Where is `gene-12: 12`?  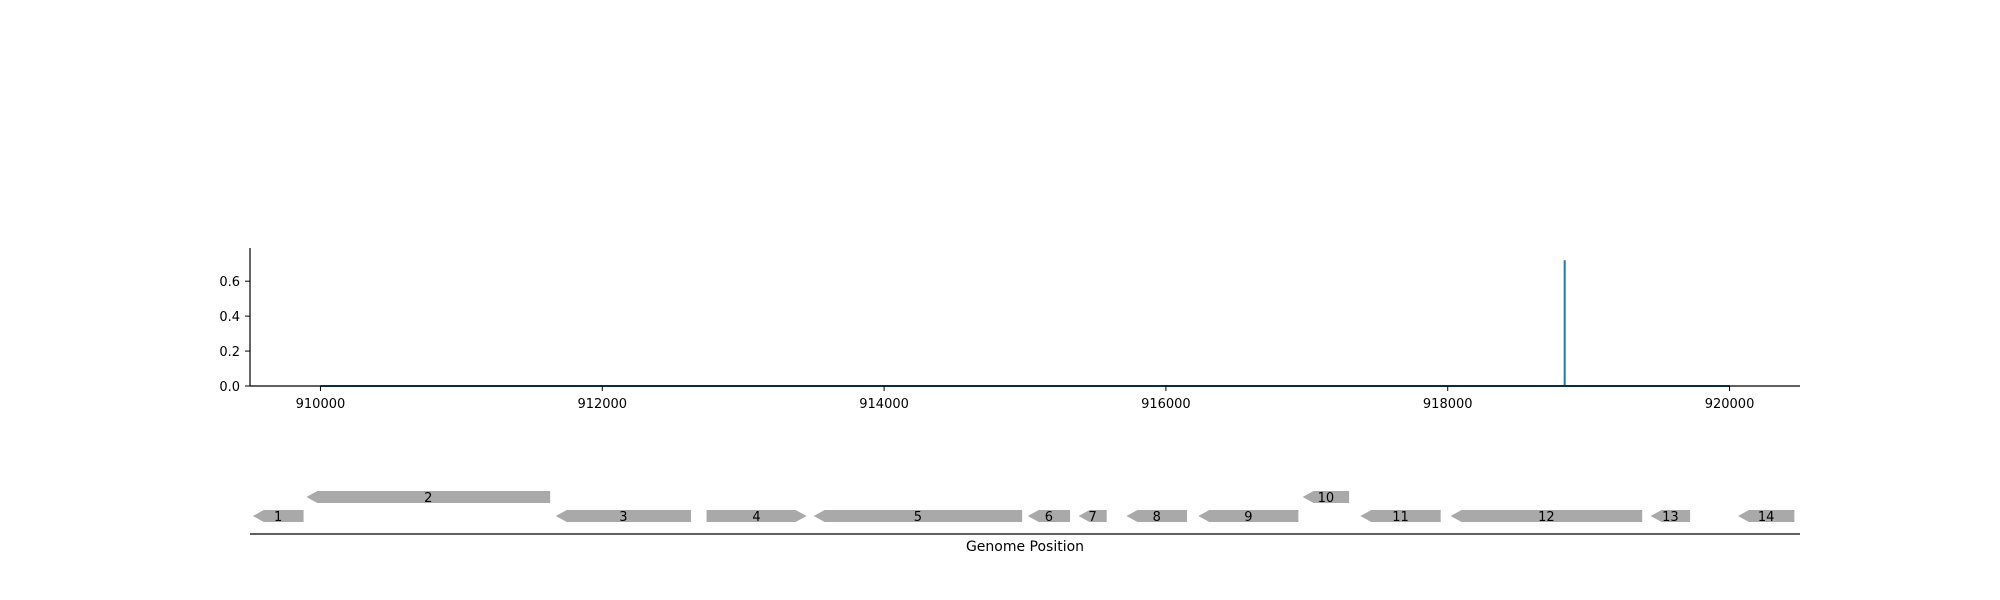 gene-12: 12 is located at coordinates (1546, 517).